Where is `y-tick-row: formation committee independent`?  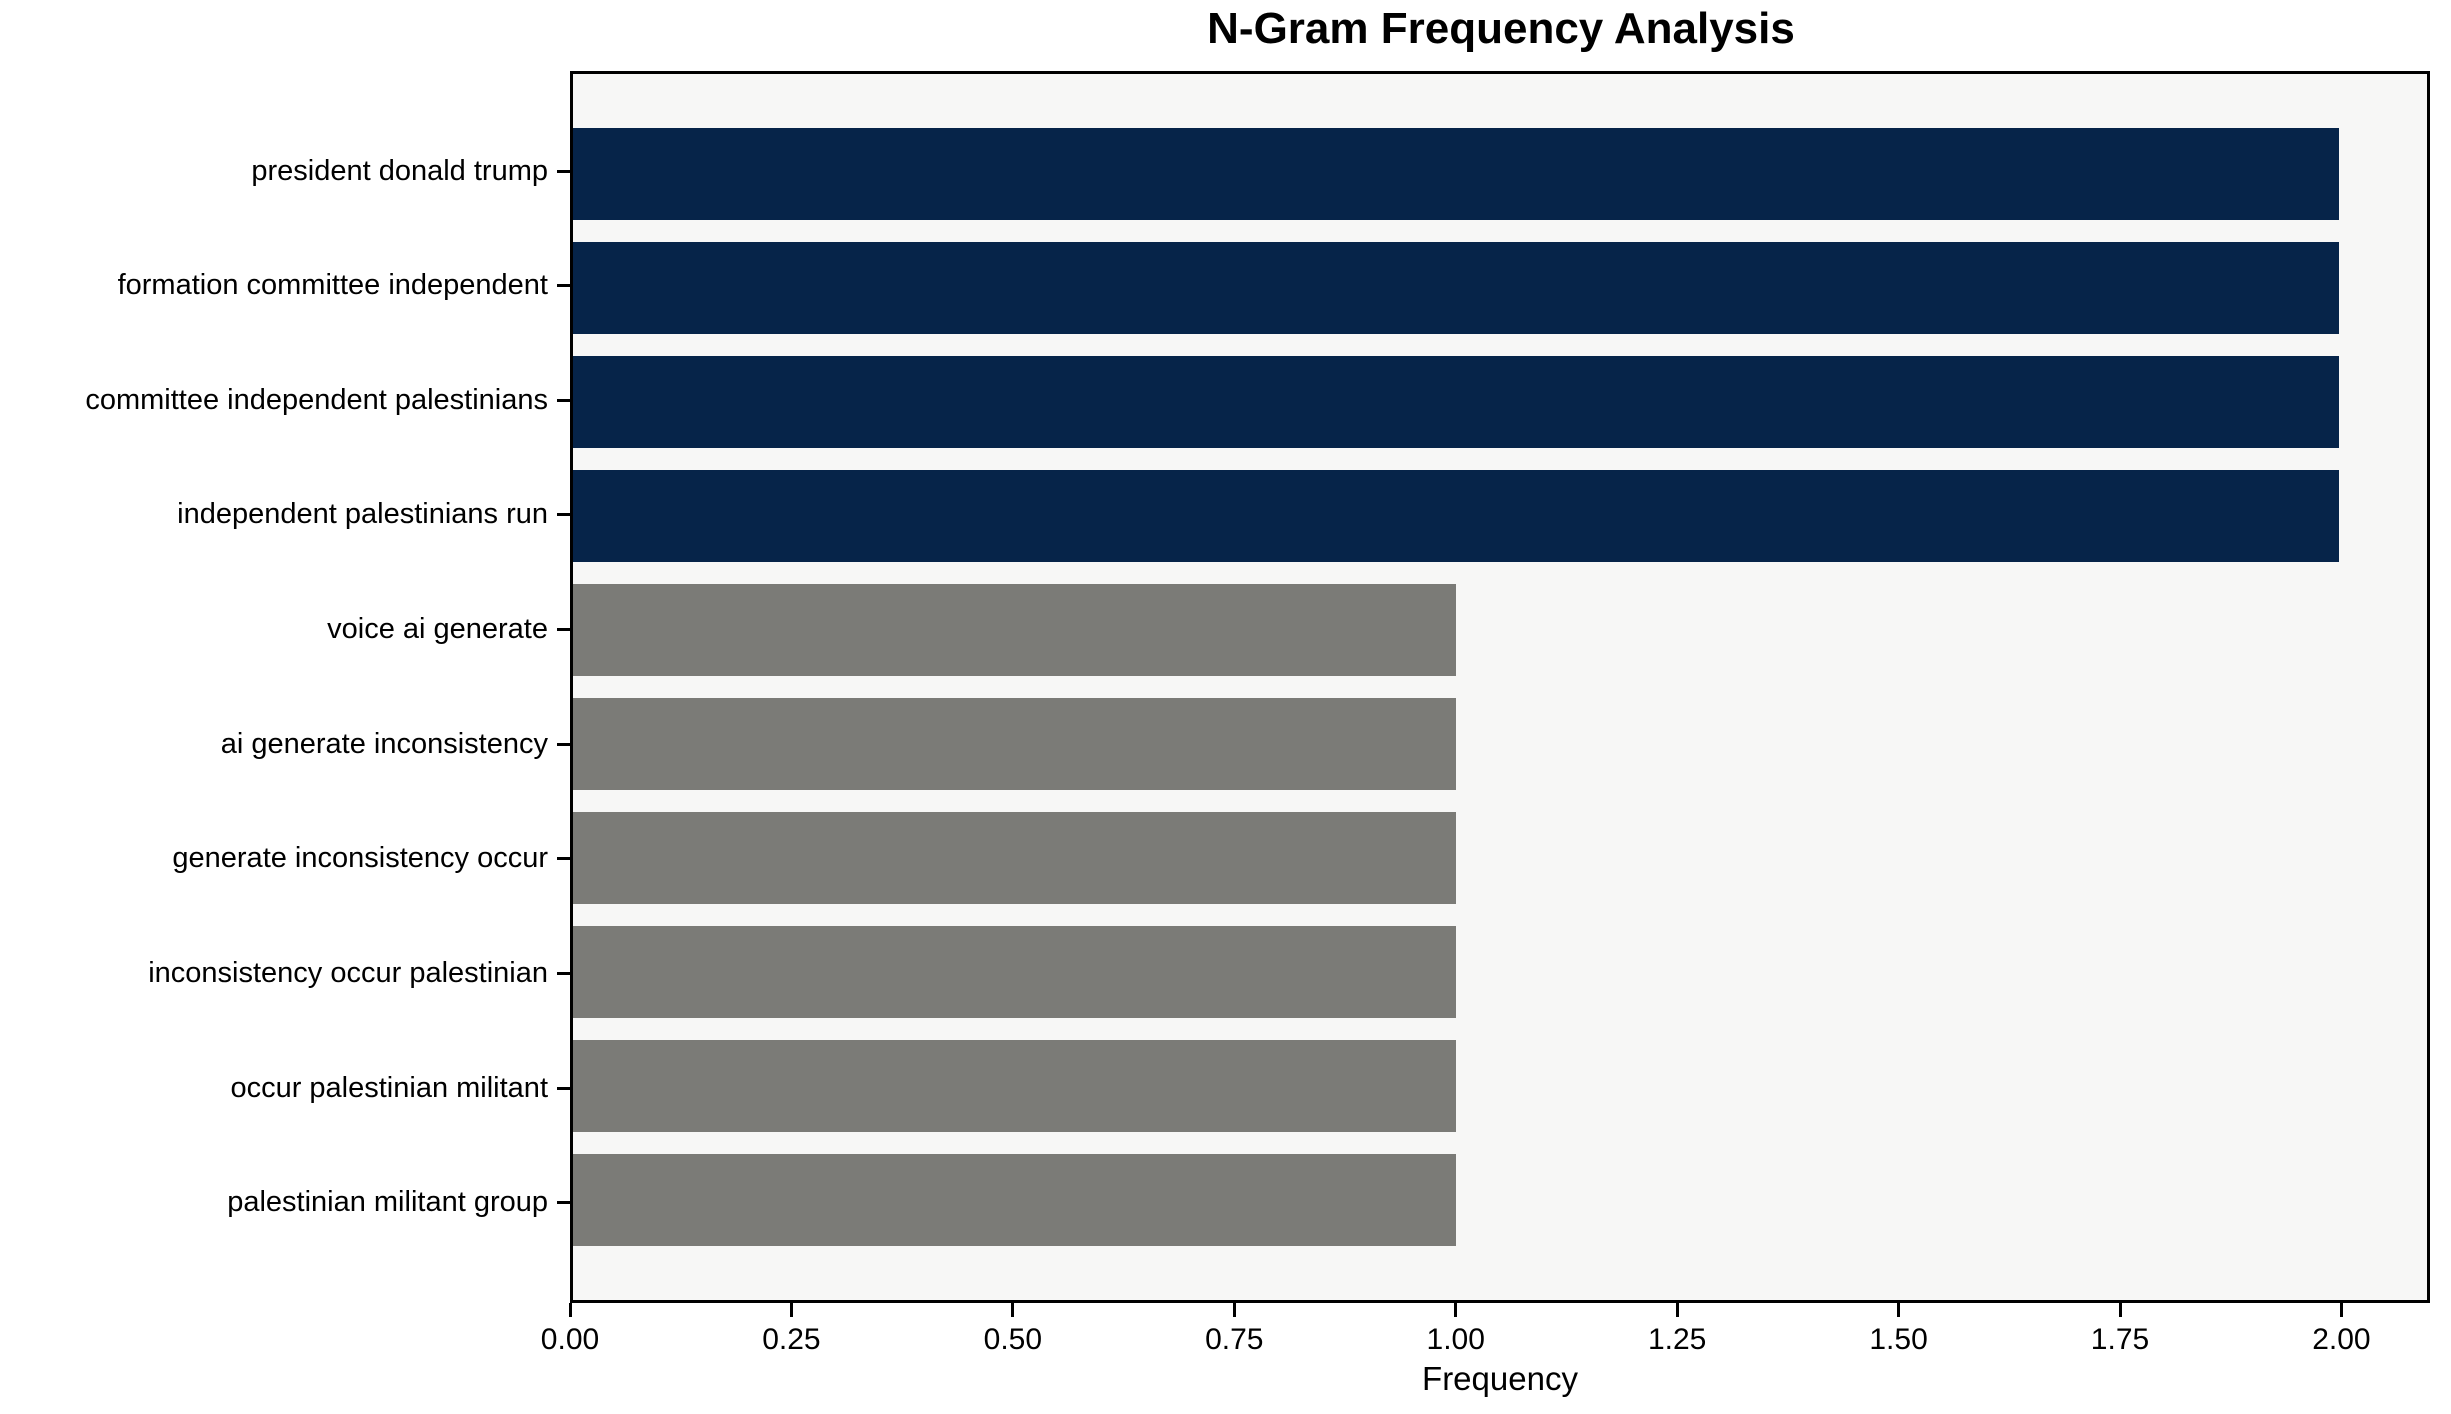
y-tick-row: formation committee independent is located at coordinates (285, 286).